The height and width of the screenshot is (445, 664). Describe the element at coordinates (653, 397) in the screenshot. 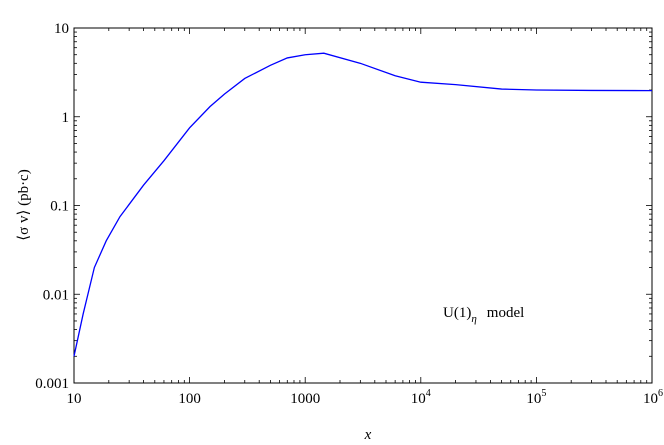

I see `x-tick-label: 10⁶` at that location.